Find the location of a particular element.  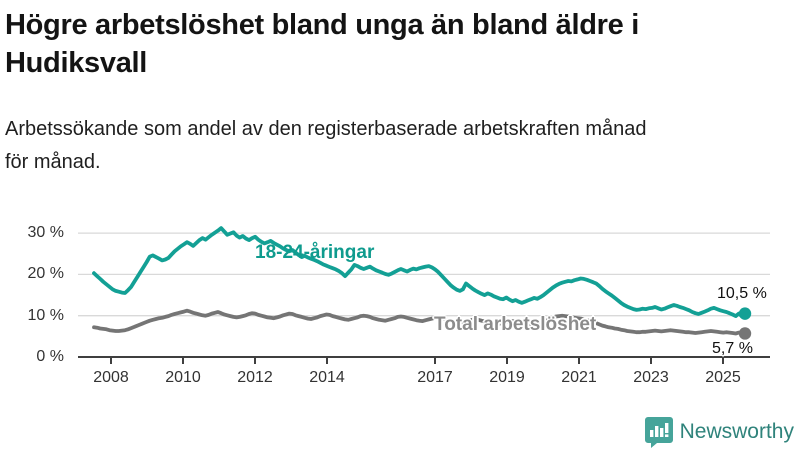

bar-chart-speech-bubble-icon is located at coordinates (658, 432).